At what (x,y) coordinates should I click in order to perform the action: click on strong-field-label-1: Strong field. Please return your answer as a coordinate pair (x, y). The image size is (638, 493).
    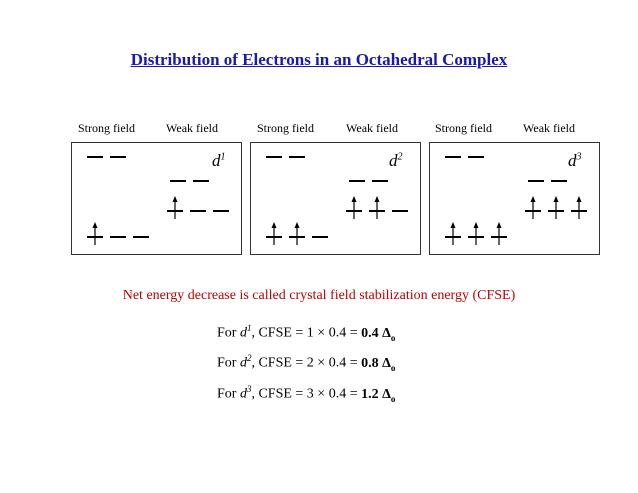
    Looking at the image, I should click on (106, 128).